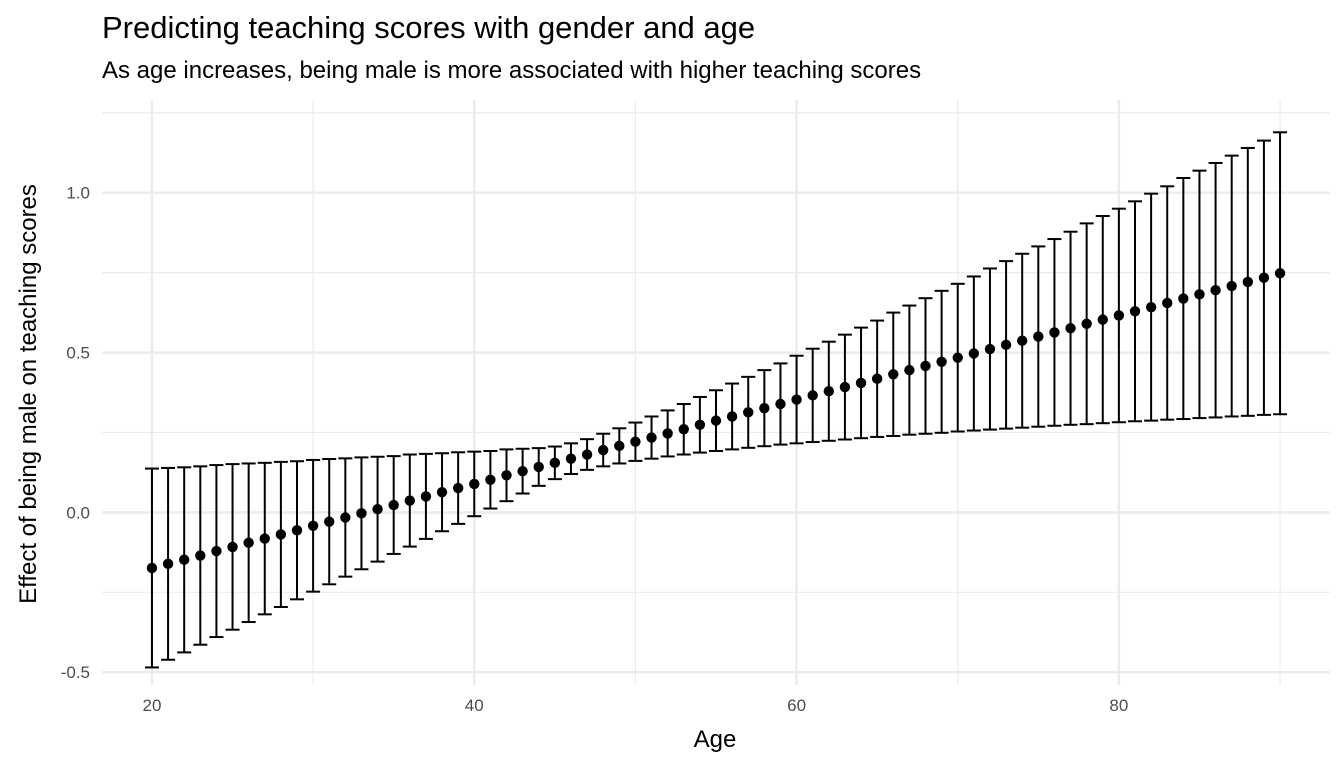 This screenshot has height=768, width=1344. Describe the element at coordinates (78, 512) in the screenshot. I see `y-tick-label: 0.0` at that location.